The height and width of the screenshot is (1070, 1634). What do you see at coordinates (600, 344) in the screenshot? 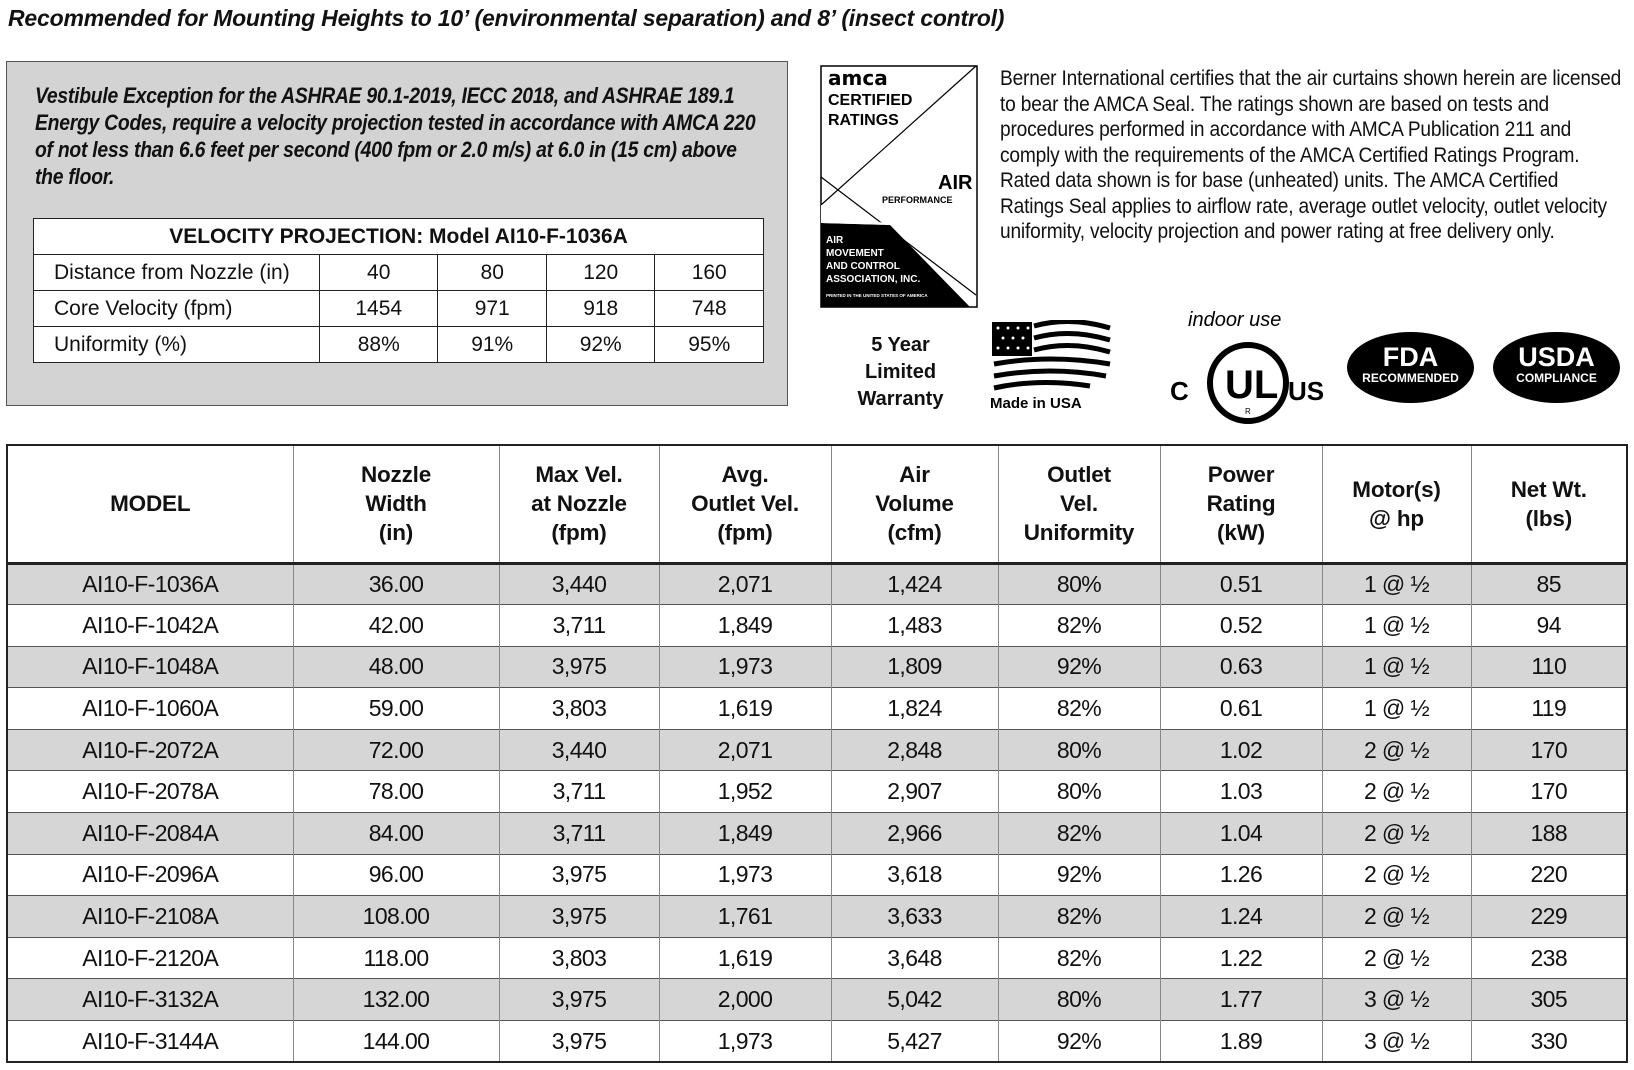
I see `velocity-cell: 92%` at bounding box center [600, 344].